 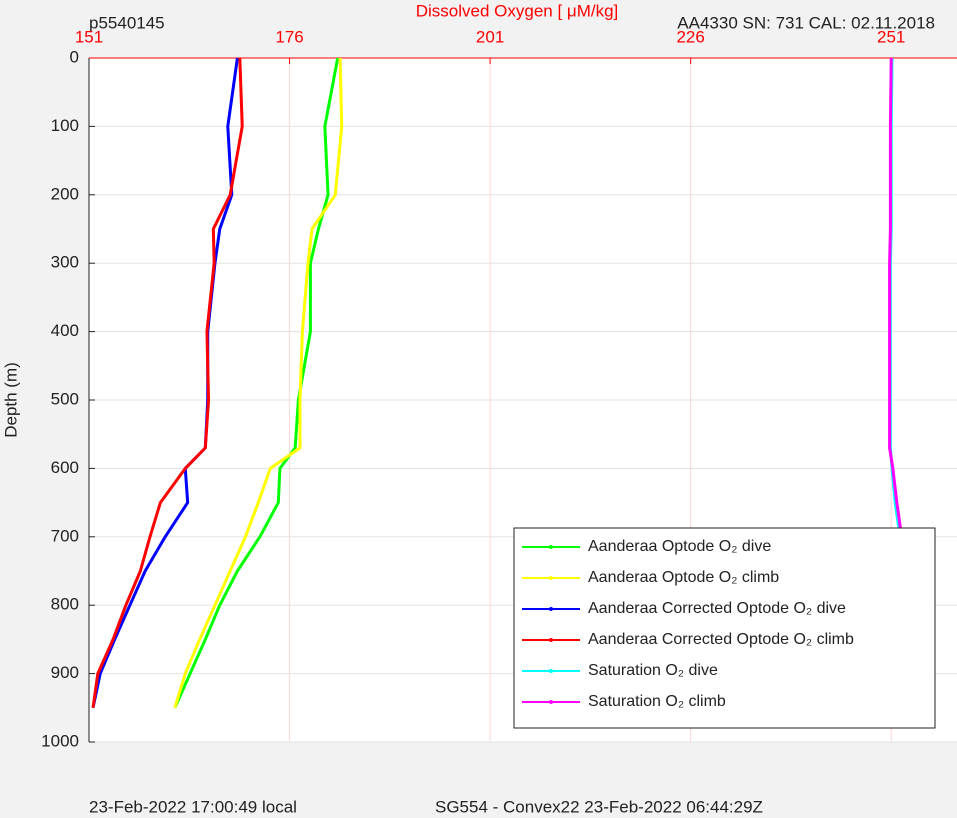 I want to click on chart-title: Dissolved Oxygen [ μM/kg], so click(x=517, y=10).